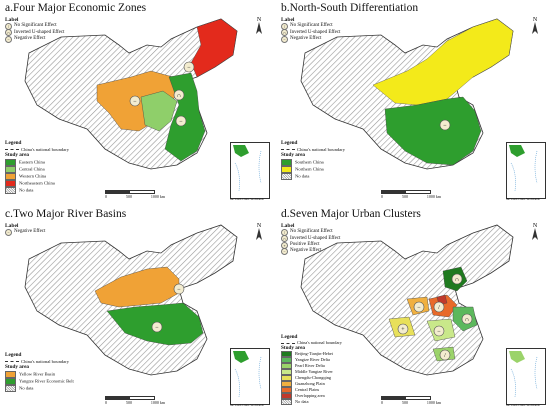  What do you see at coordinates (33, 176) in the screenshot?
I see `study-area-label: Western China` at bounding box center [33, 176].